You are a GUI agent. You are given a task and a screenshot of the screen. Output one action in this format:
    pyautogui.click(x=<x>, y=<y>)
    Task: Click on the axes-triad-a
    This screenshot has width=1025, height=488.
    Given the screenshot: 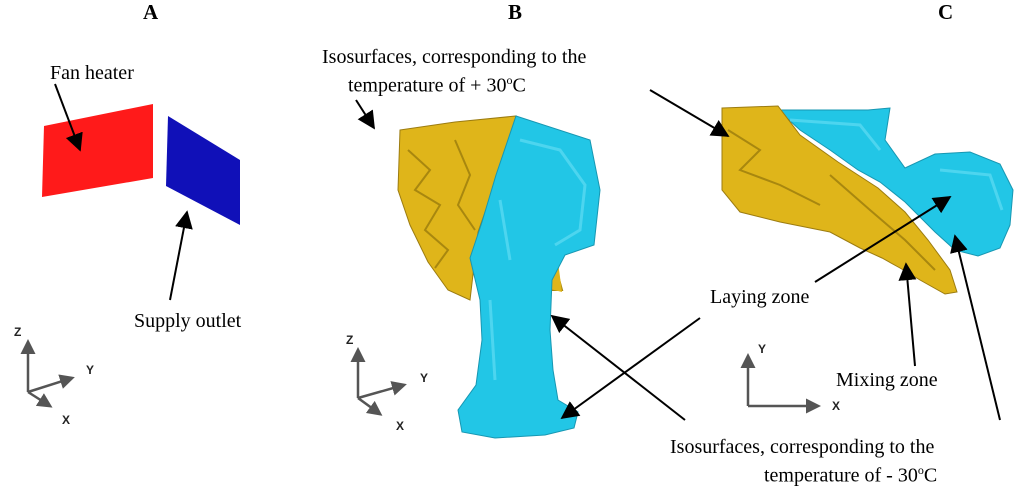 What is the action you would take?
    pyautogui.click(x=47, y=373)
    